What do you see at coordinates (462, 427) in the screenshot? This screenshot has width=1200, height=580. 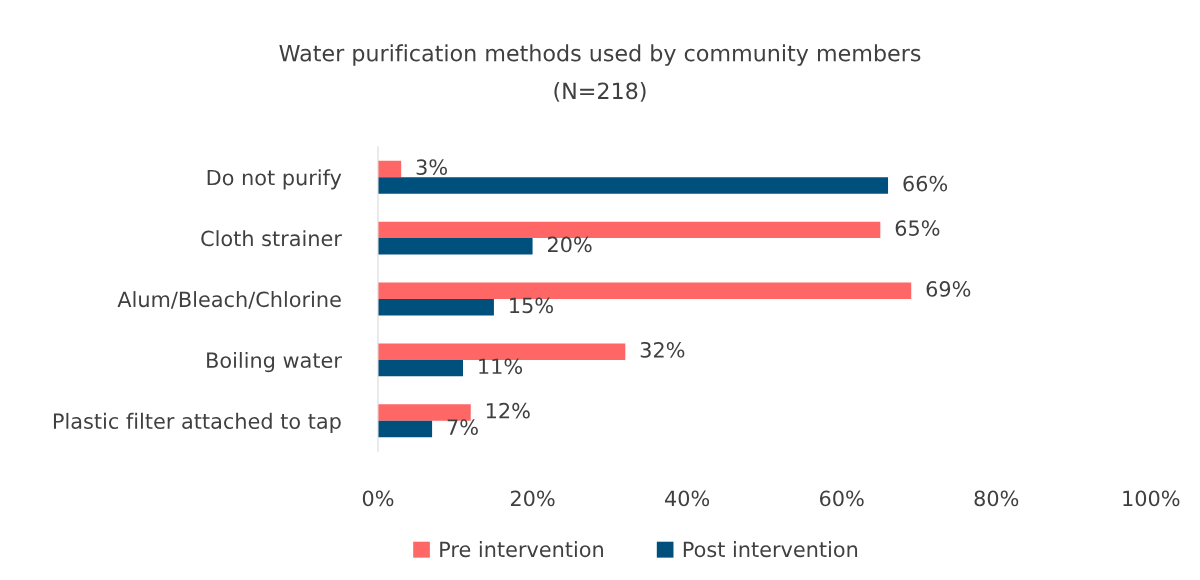 I see `data-label: 7%` at bounding box center [462, 427].